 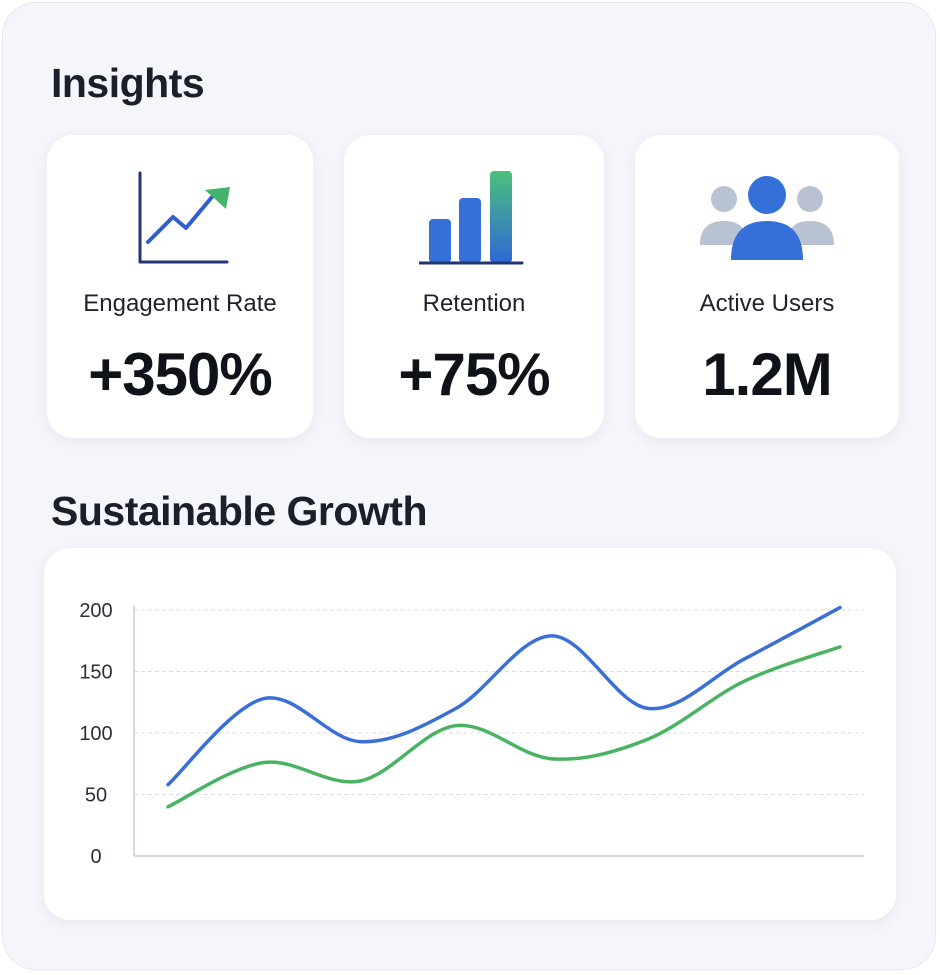 I want to click on growth-title: Sustainable Growth, so click(x=239, y=511).